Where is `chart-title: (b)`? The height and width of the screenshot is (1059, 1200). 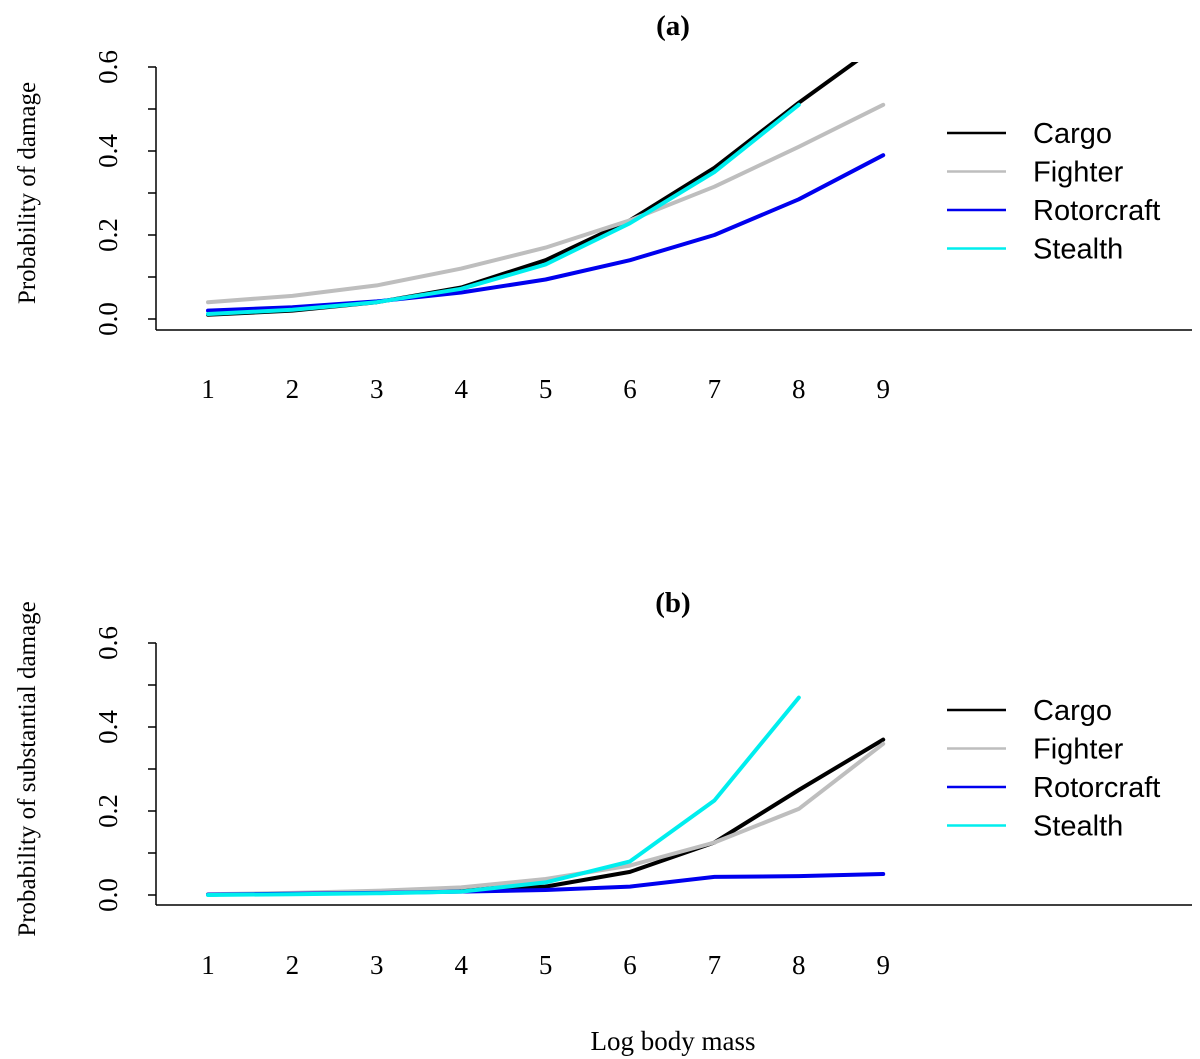
chart-title: (b) is located at coordinates (672, 603).